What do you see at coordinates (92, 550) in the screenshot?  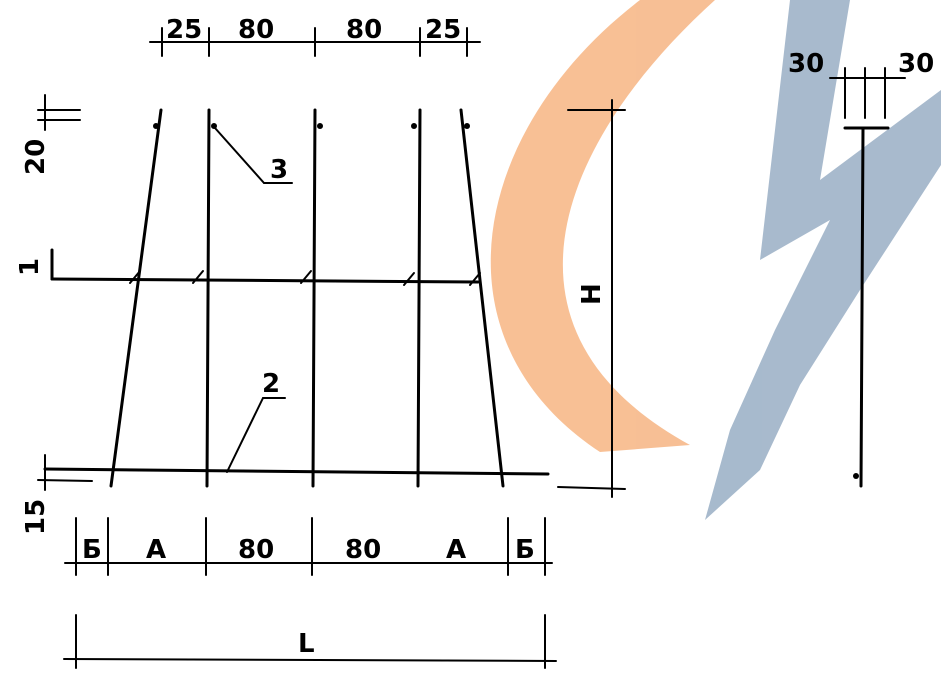 I see `dim-bottom-b-left: Б` at bounding box center [92, 550].